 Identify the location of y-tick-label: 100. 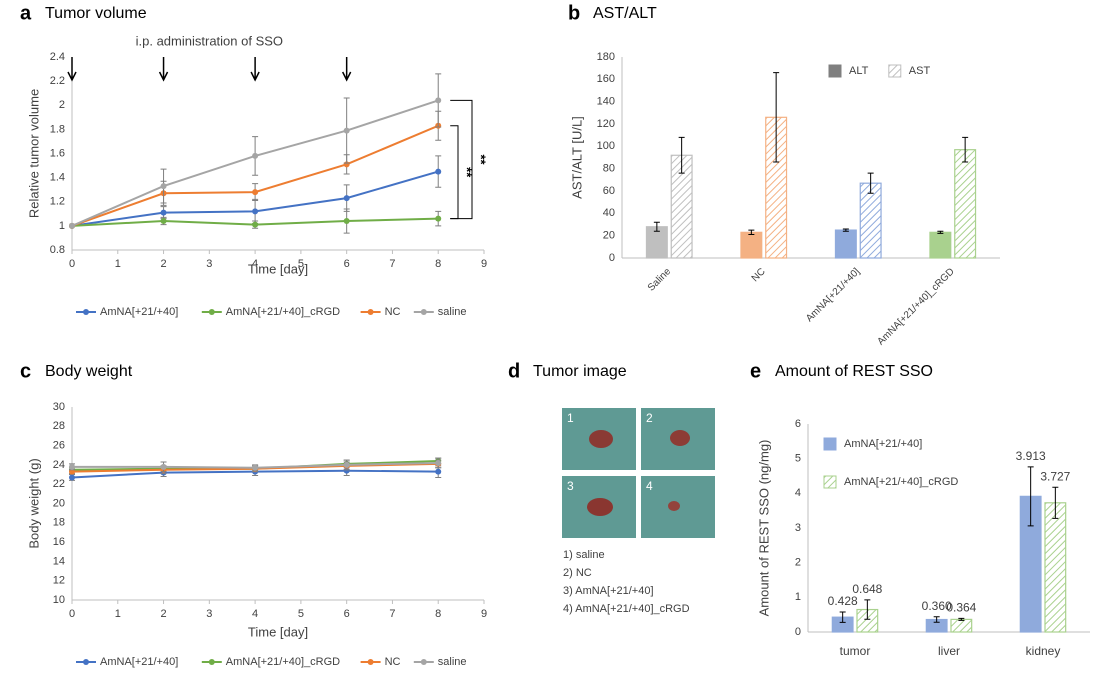
(606, 146).